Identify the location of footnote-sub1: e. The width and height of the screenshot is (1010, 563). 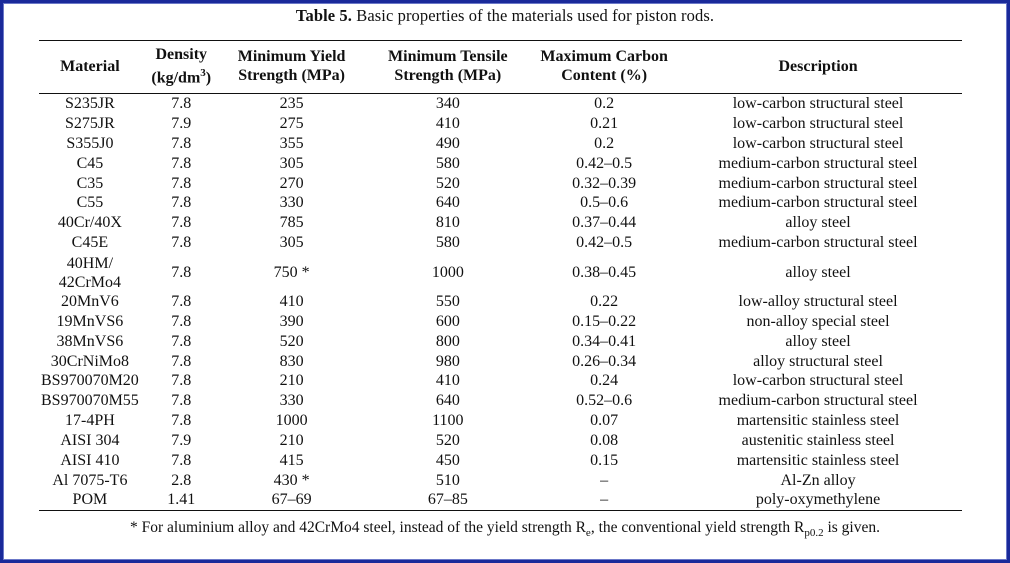
(588, 533).